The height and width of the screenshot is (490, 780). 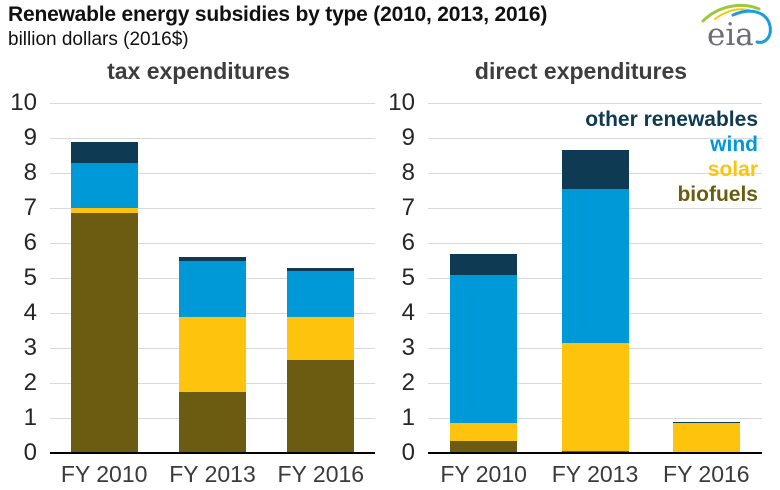 What do you see at coordinates (730, 34) in the screenshot?
I see `logo-text: eia` at bounding box center [730, 34].